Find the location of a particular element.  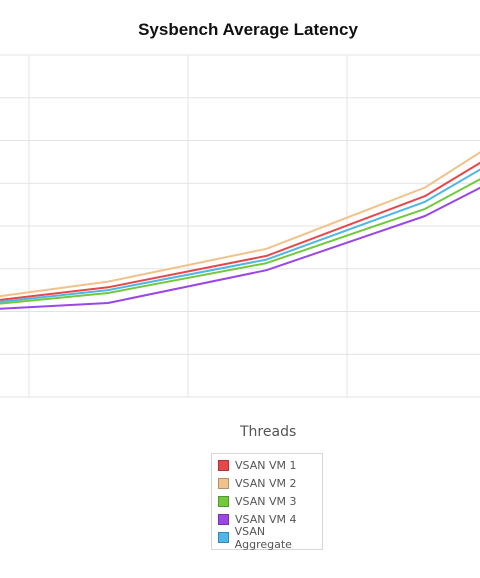

legend-item: VSAN Aggregate is located at coordinates (267, 538).